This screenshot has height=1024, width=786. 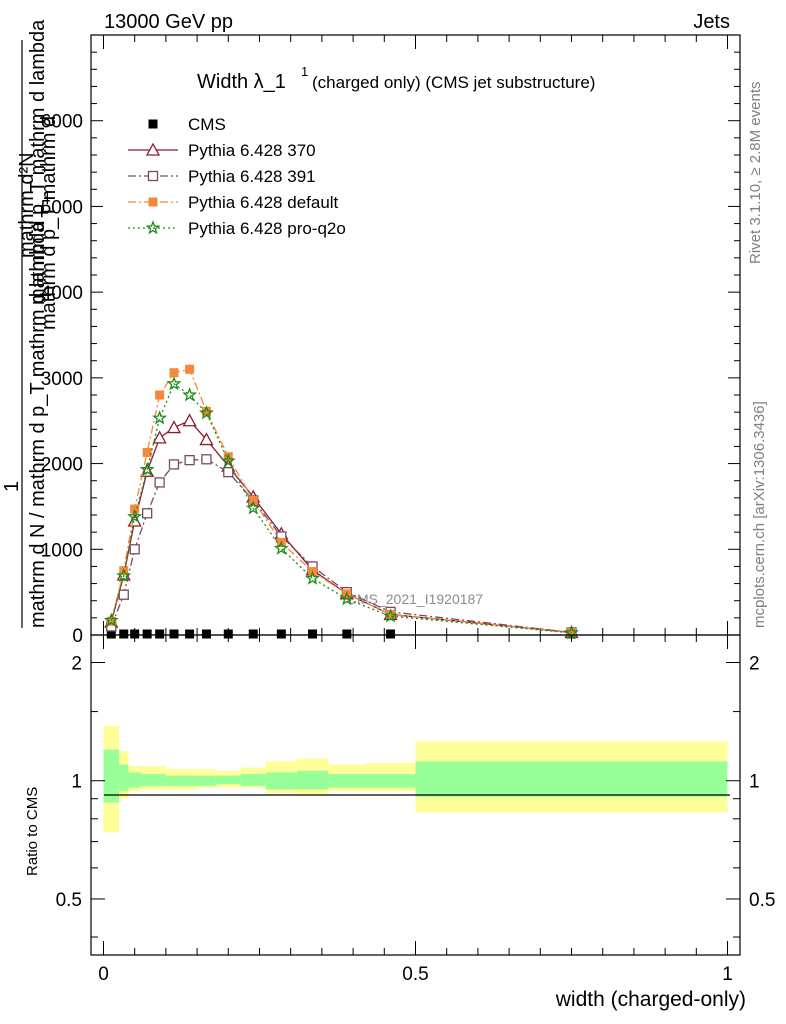 I want to click on main-y-tick-label: 1000, so click(x=62, y=550).